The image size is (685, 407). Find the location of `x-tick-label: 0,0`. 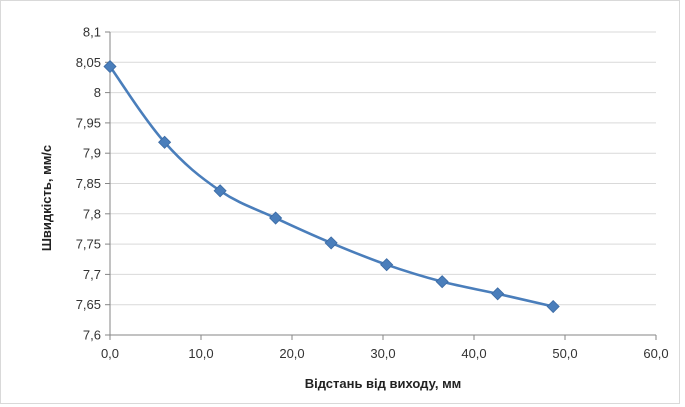

x-tick-label: 0,0 is located at coordinates (110, 353).